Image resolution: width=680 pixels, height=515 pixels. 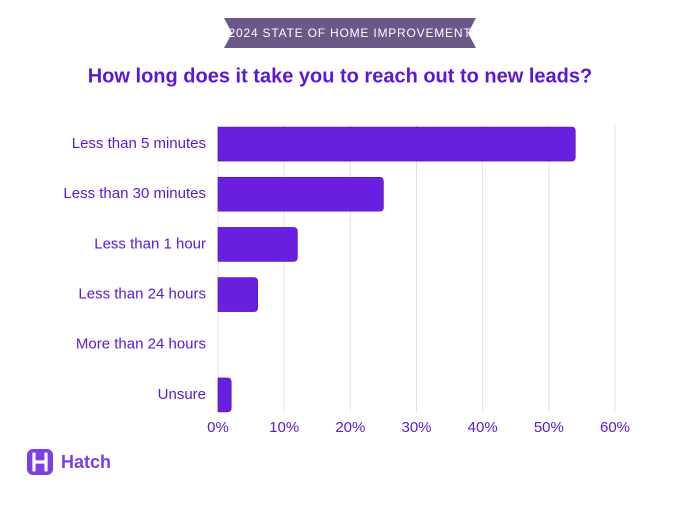 What do you see at coordinates (142, 294) in the screenshot?
I see `y-tick-label: Less than 24 hours` at bounding box center [142, 294].